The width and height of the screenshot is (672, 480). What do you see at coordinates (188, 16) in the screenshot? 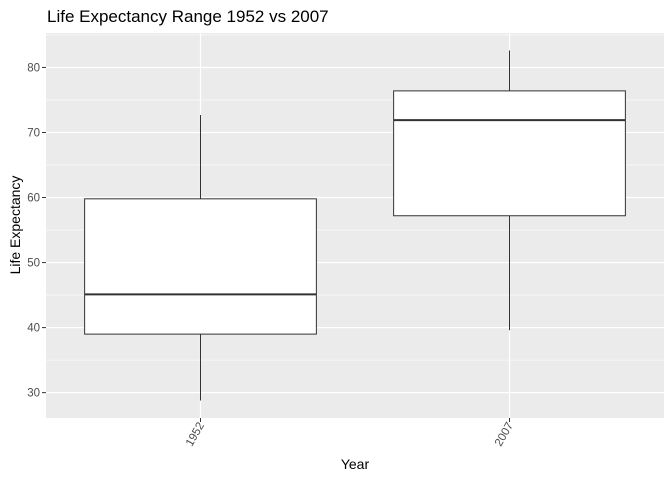
I see `chart-title: Life Expectancy Range 1952 vs 2007` at bounding box center [188, 16].